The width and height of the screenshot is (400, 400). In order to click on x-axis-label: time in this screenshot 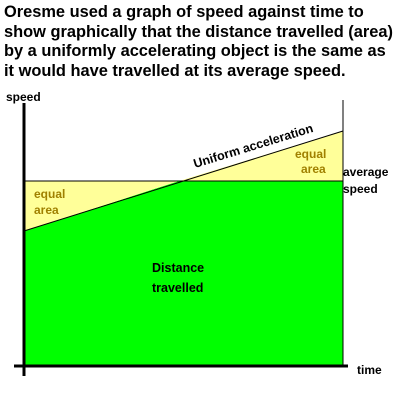, I will do `click(369, 370)`.